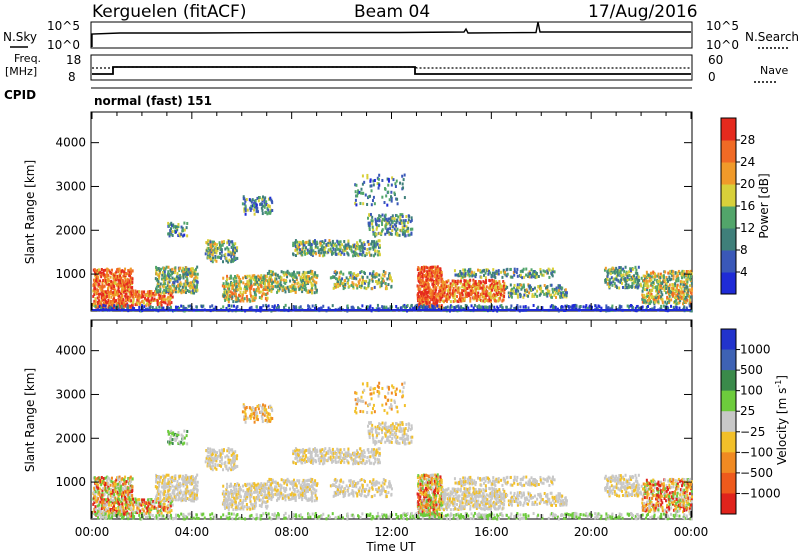  What do you see at coordinates (722, 45) in the screenshot?
I see `noise-right-tick-bottom: 10^0` at bounding box center [722, 45].